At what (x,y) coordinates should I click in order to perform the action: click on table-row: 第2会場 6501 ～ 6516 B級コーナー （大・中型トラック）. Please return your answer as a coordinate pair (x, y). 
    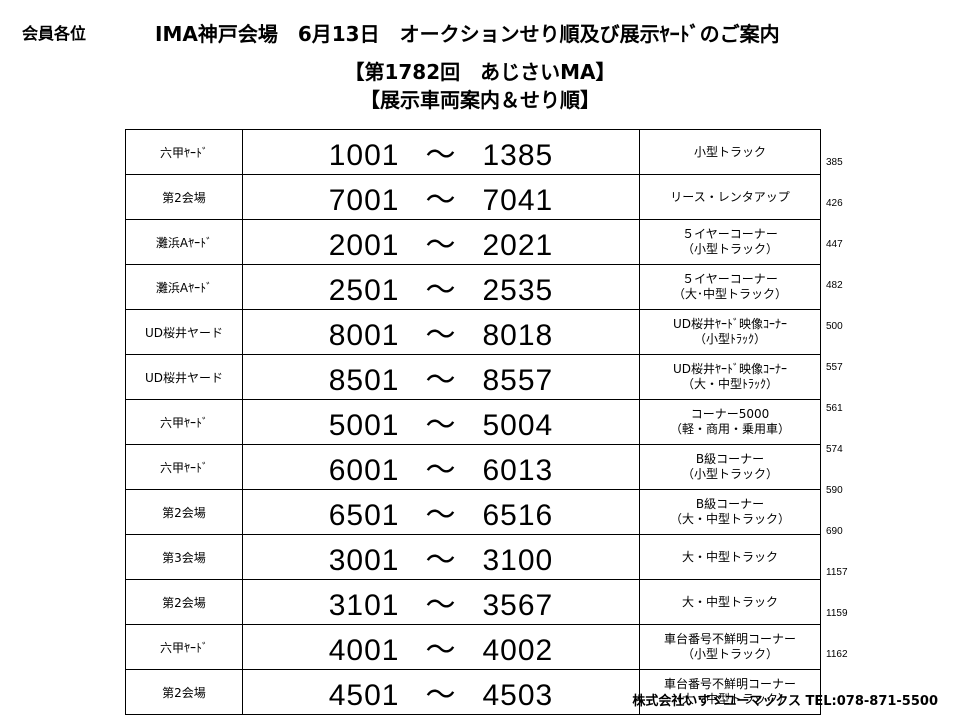
    Looking at the image, I should click on (473, 512).